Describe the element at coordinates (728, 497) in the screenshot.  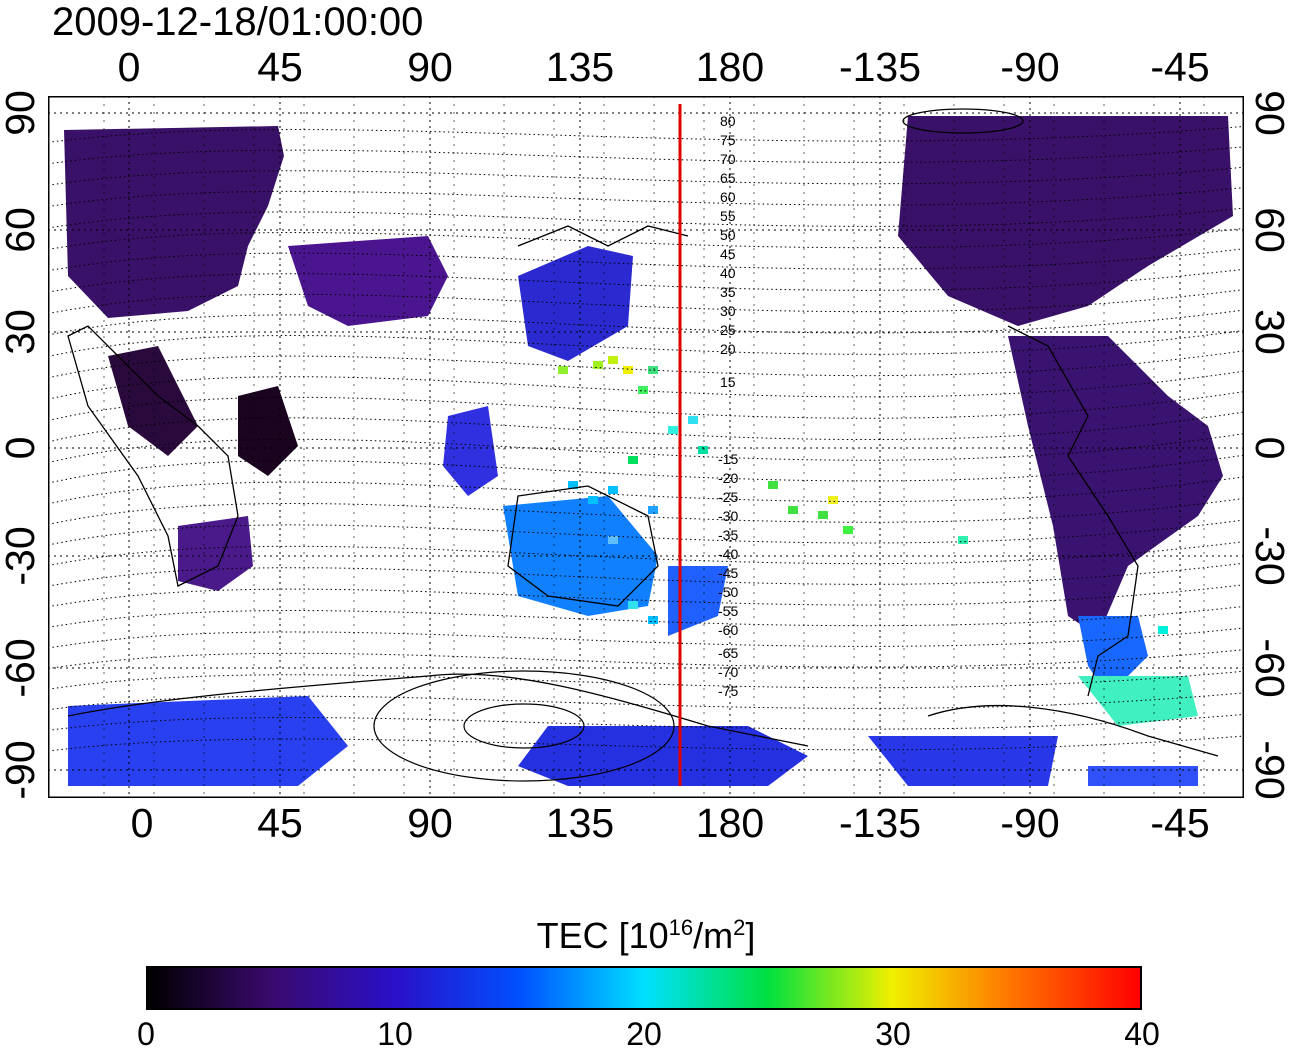
I see `contour-label: -25` at that location.